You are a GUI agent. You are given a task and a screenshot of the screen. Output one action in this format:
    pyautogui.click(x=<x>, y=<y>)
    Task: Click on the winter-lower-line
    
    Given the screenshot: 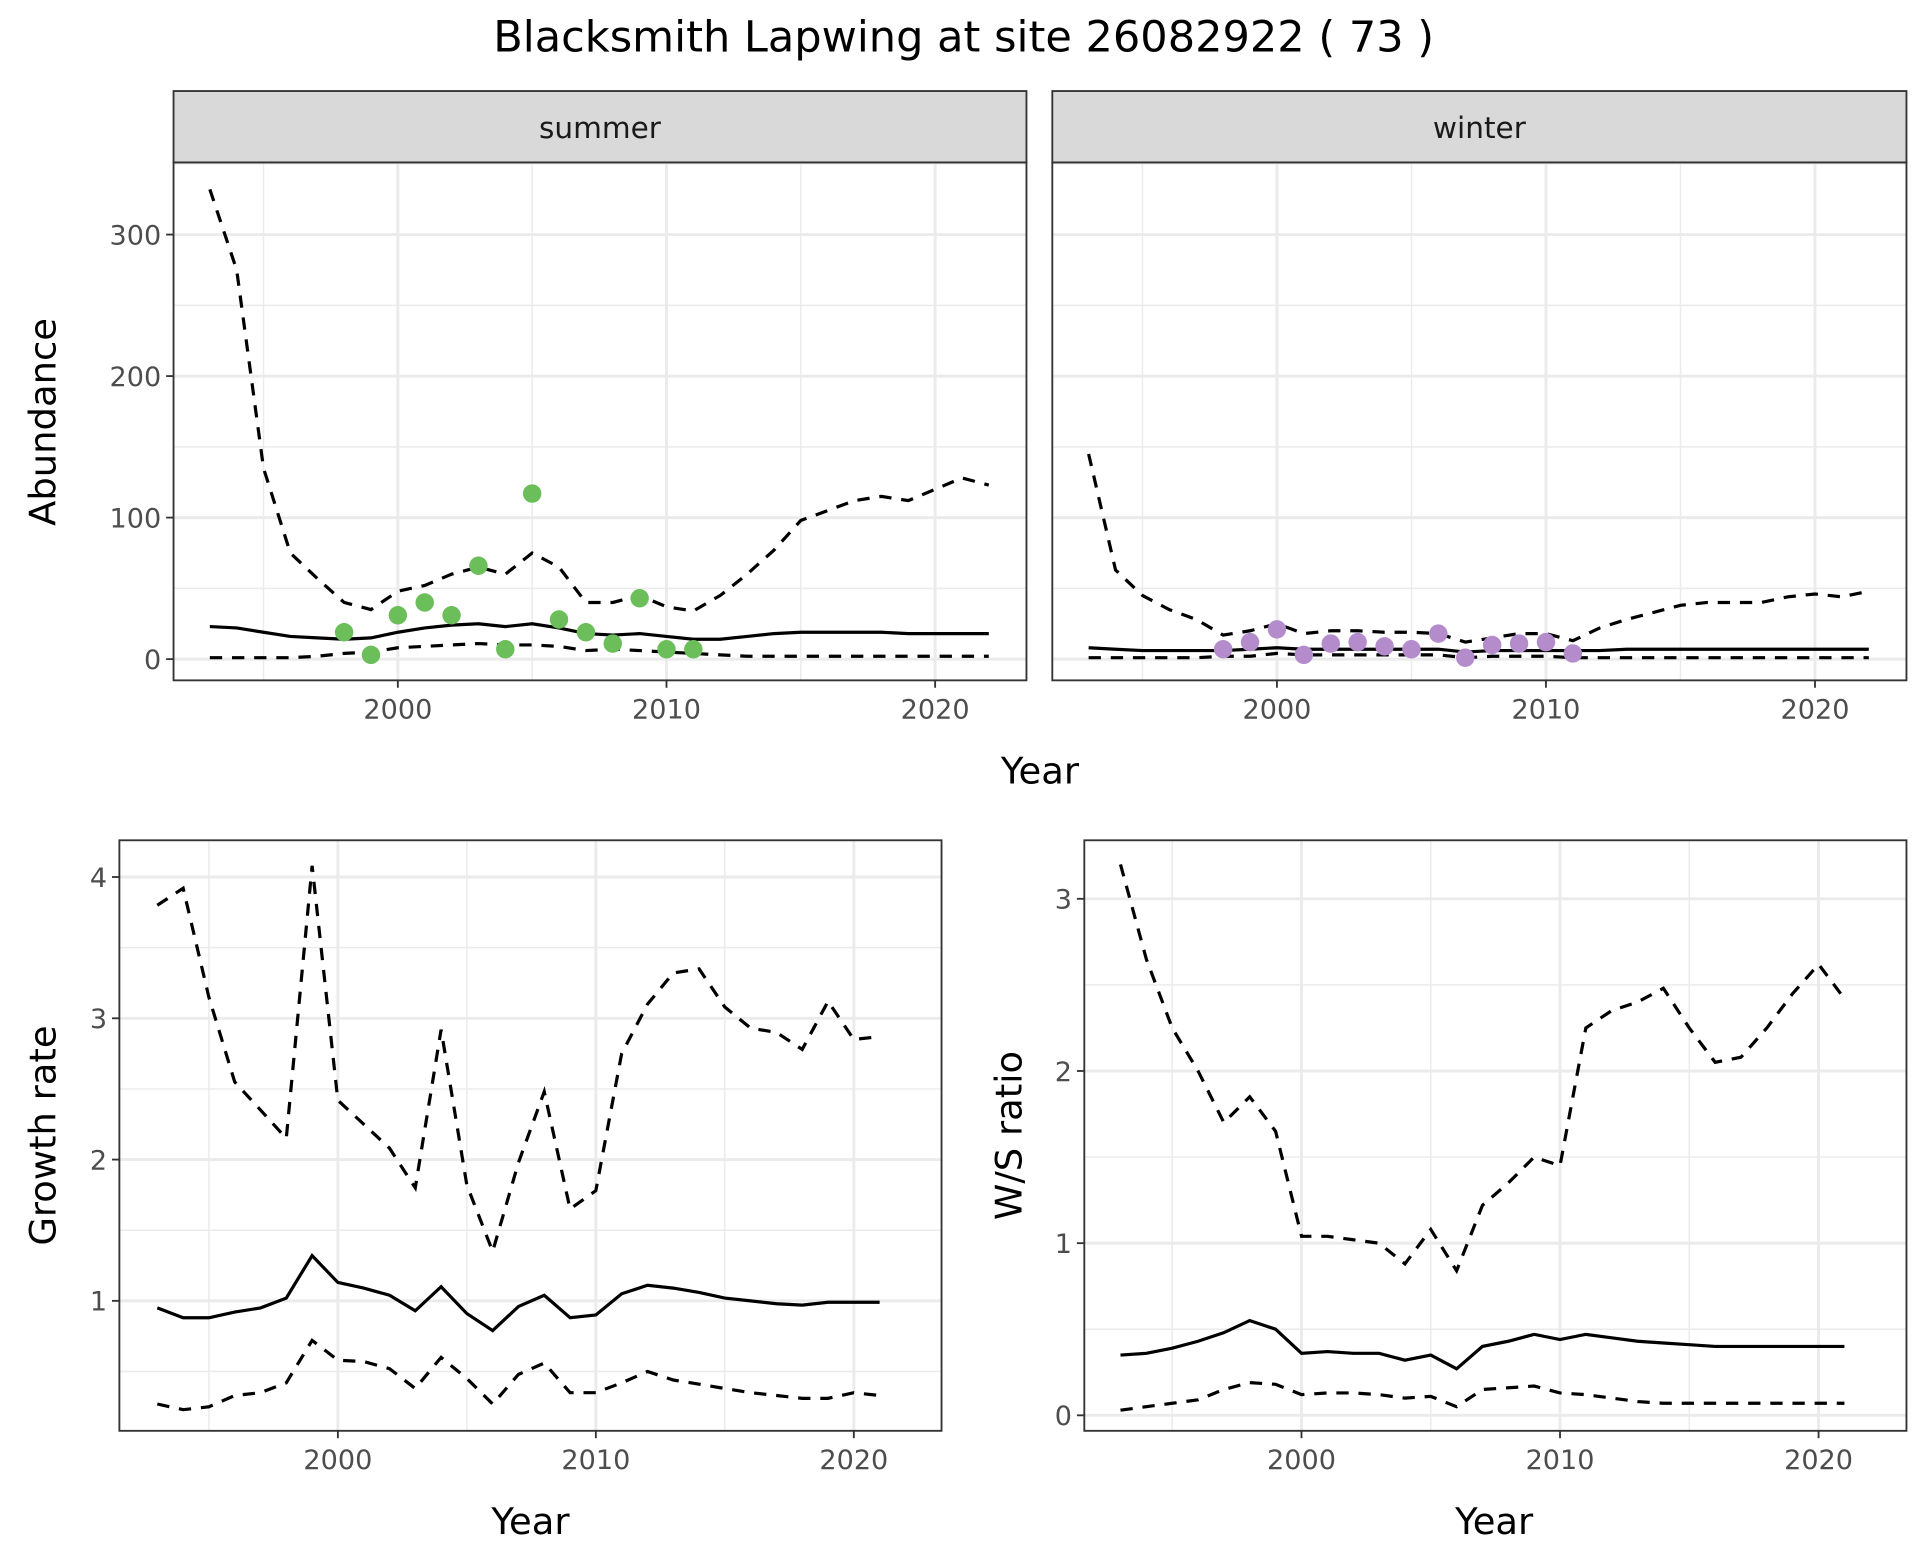 What is the action you would take?
    pyautogui.click(x=1478, y=655)
    